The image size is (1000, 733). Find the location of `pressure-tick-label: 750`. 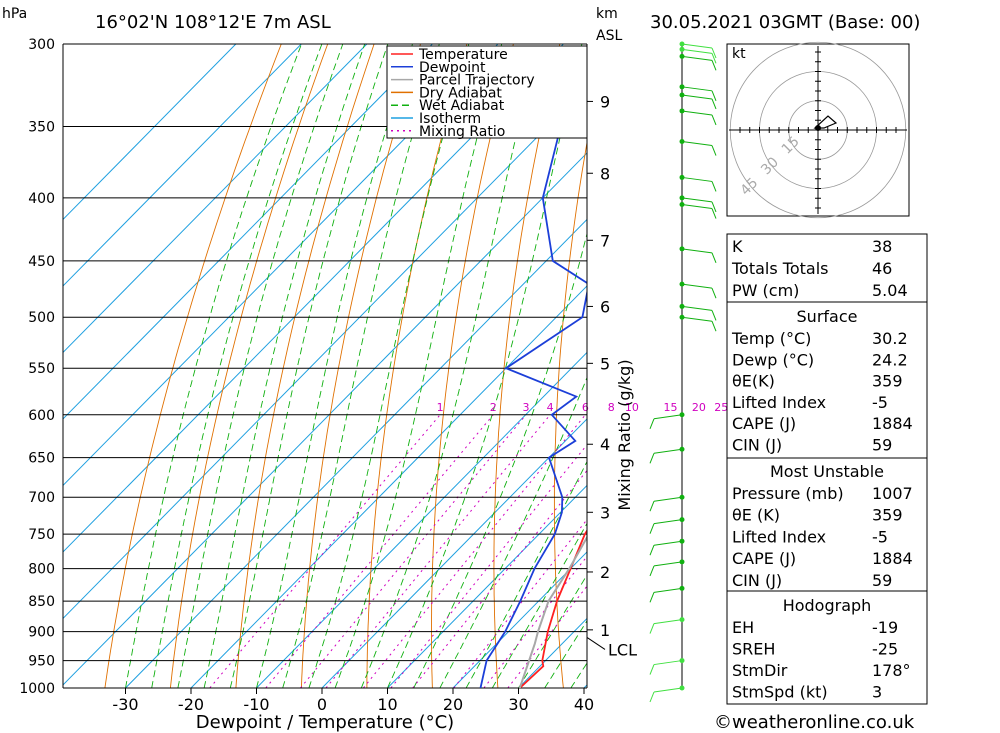

pressure-tick-label: 750 is located at coordinates (41, 535).